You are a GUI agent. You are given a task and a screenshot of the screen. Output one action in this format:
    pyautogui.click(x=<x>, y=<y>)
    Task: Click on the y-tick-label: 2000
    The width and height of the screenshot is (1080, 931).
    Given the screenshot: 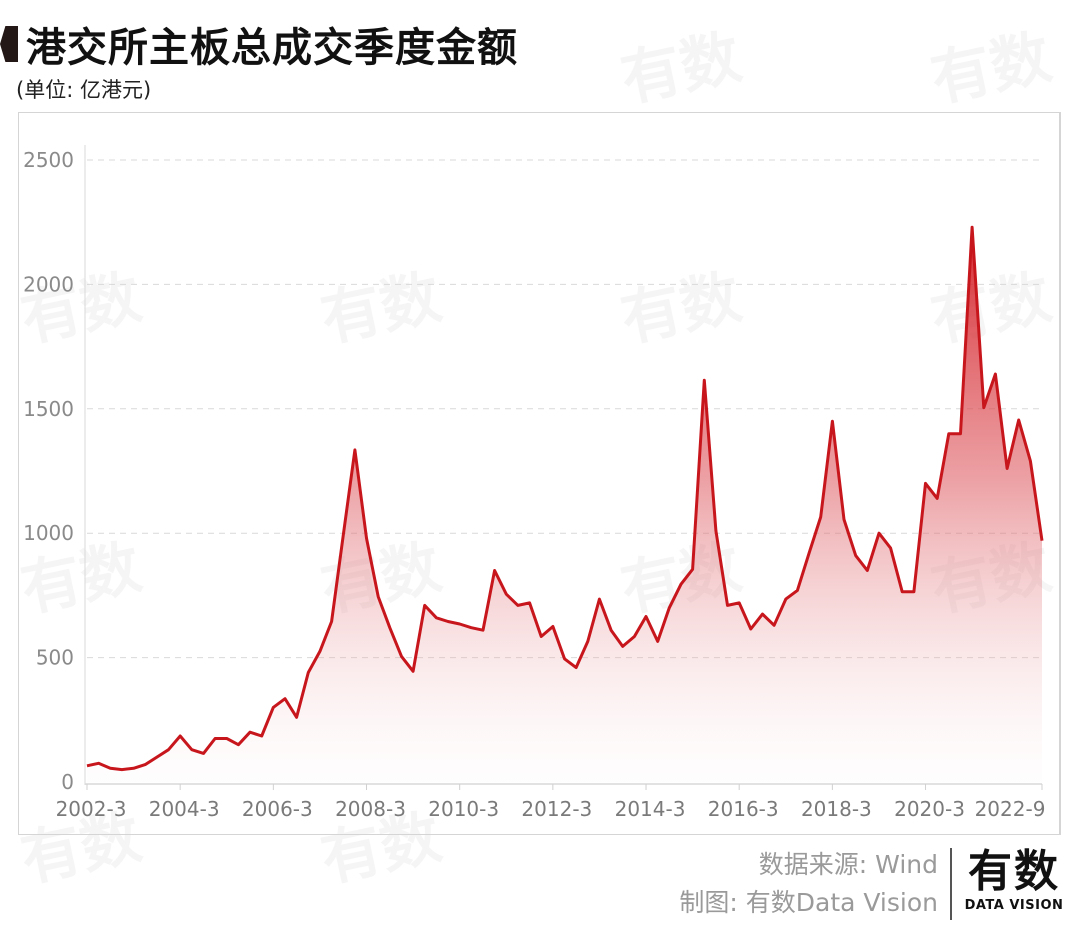 What is the action you would take?
    pyautogui.click(x=48, y=284)
    